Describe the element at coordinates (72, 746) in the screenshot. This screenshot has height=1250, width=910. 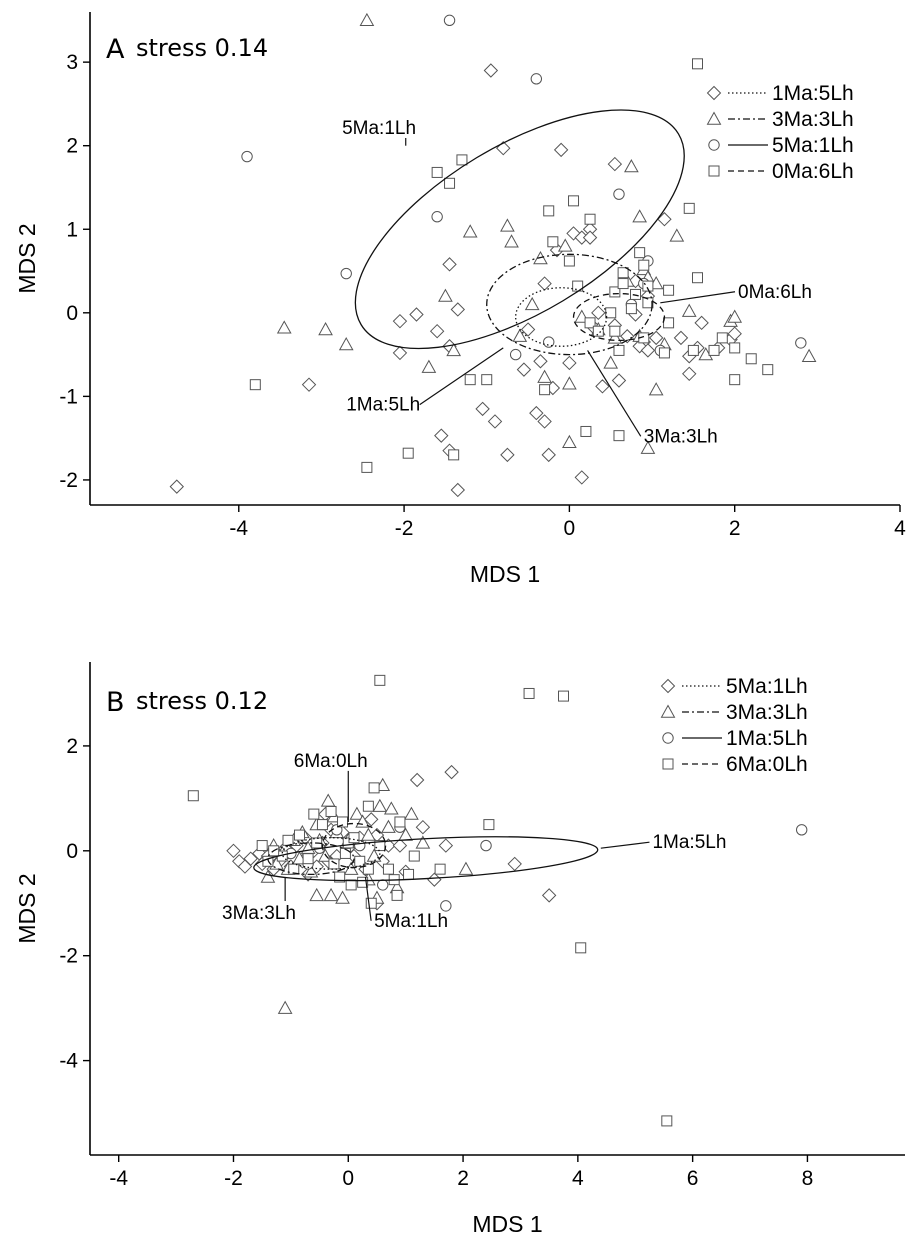
I see `panel-b-y-tick-label: 2` at that location.